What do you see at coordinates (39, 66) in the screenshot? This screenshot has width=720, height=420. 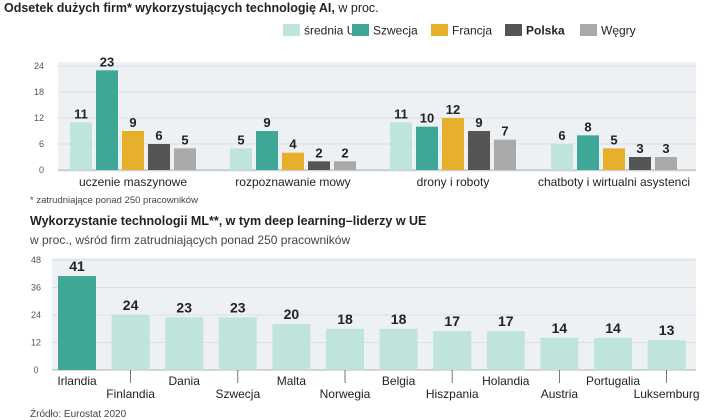 I see `chart1-y-tick-label: 24` at bounding box center [39, 66].